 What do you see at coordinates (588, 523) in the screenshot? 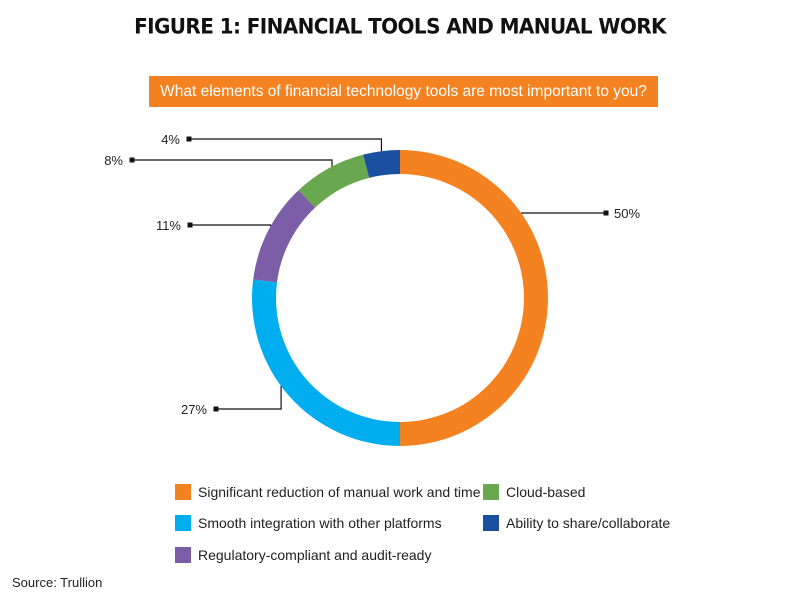
I see `legend-label: Ability to share/collaborate` at bounding box center [588, 523].